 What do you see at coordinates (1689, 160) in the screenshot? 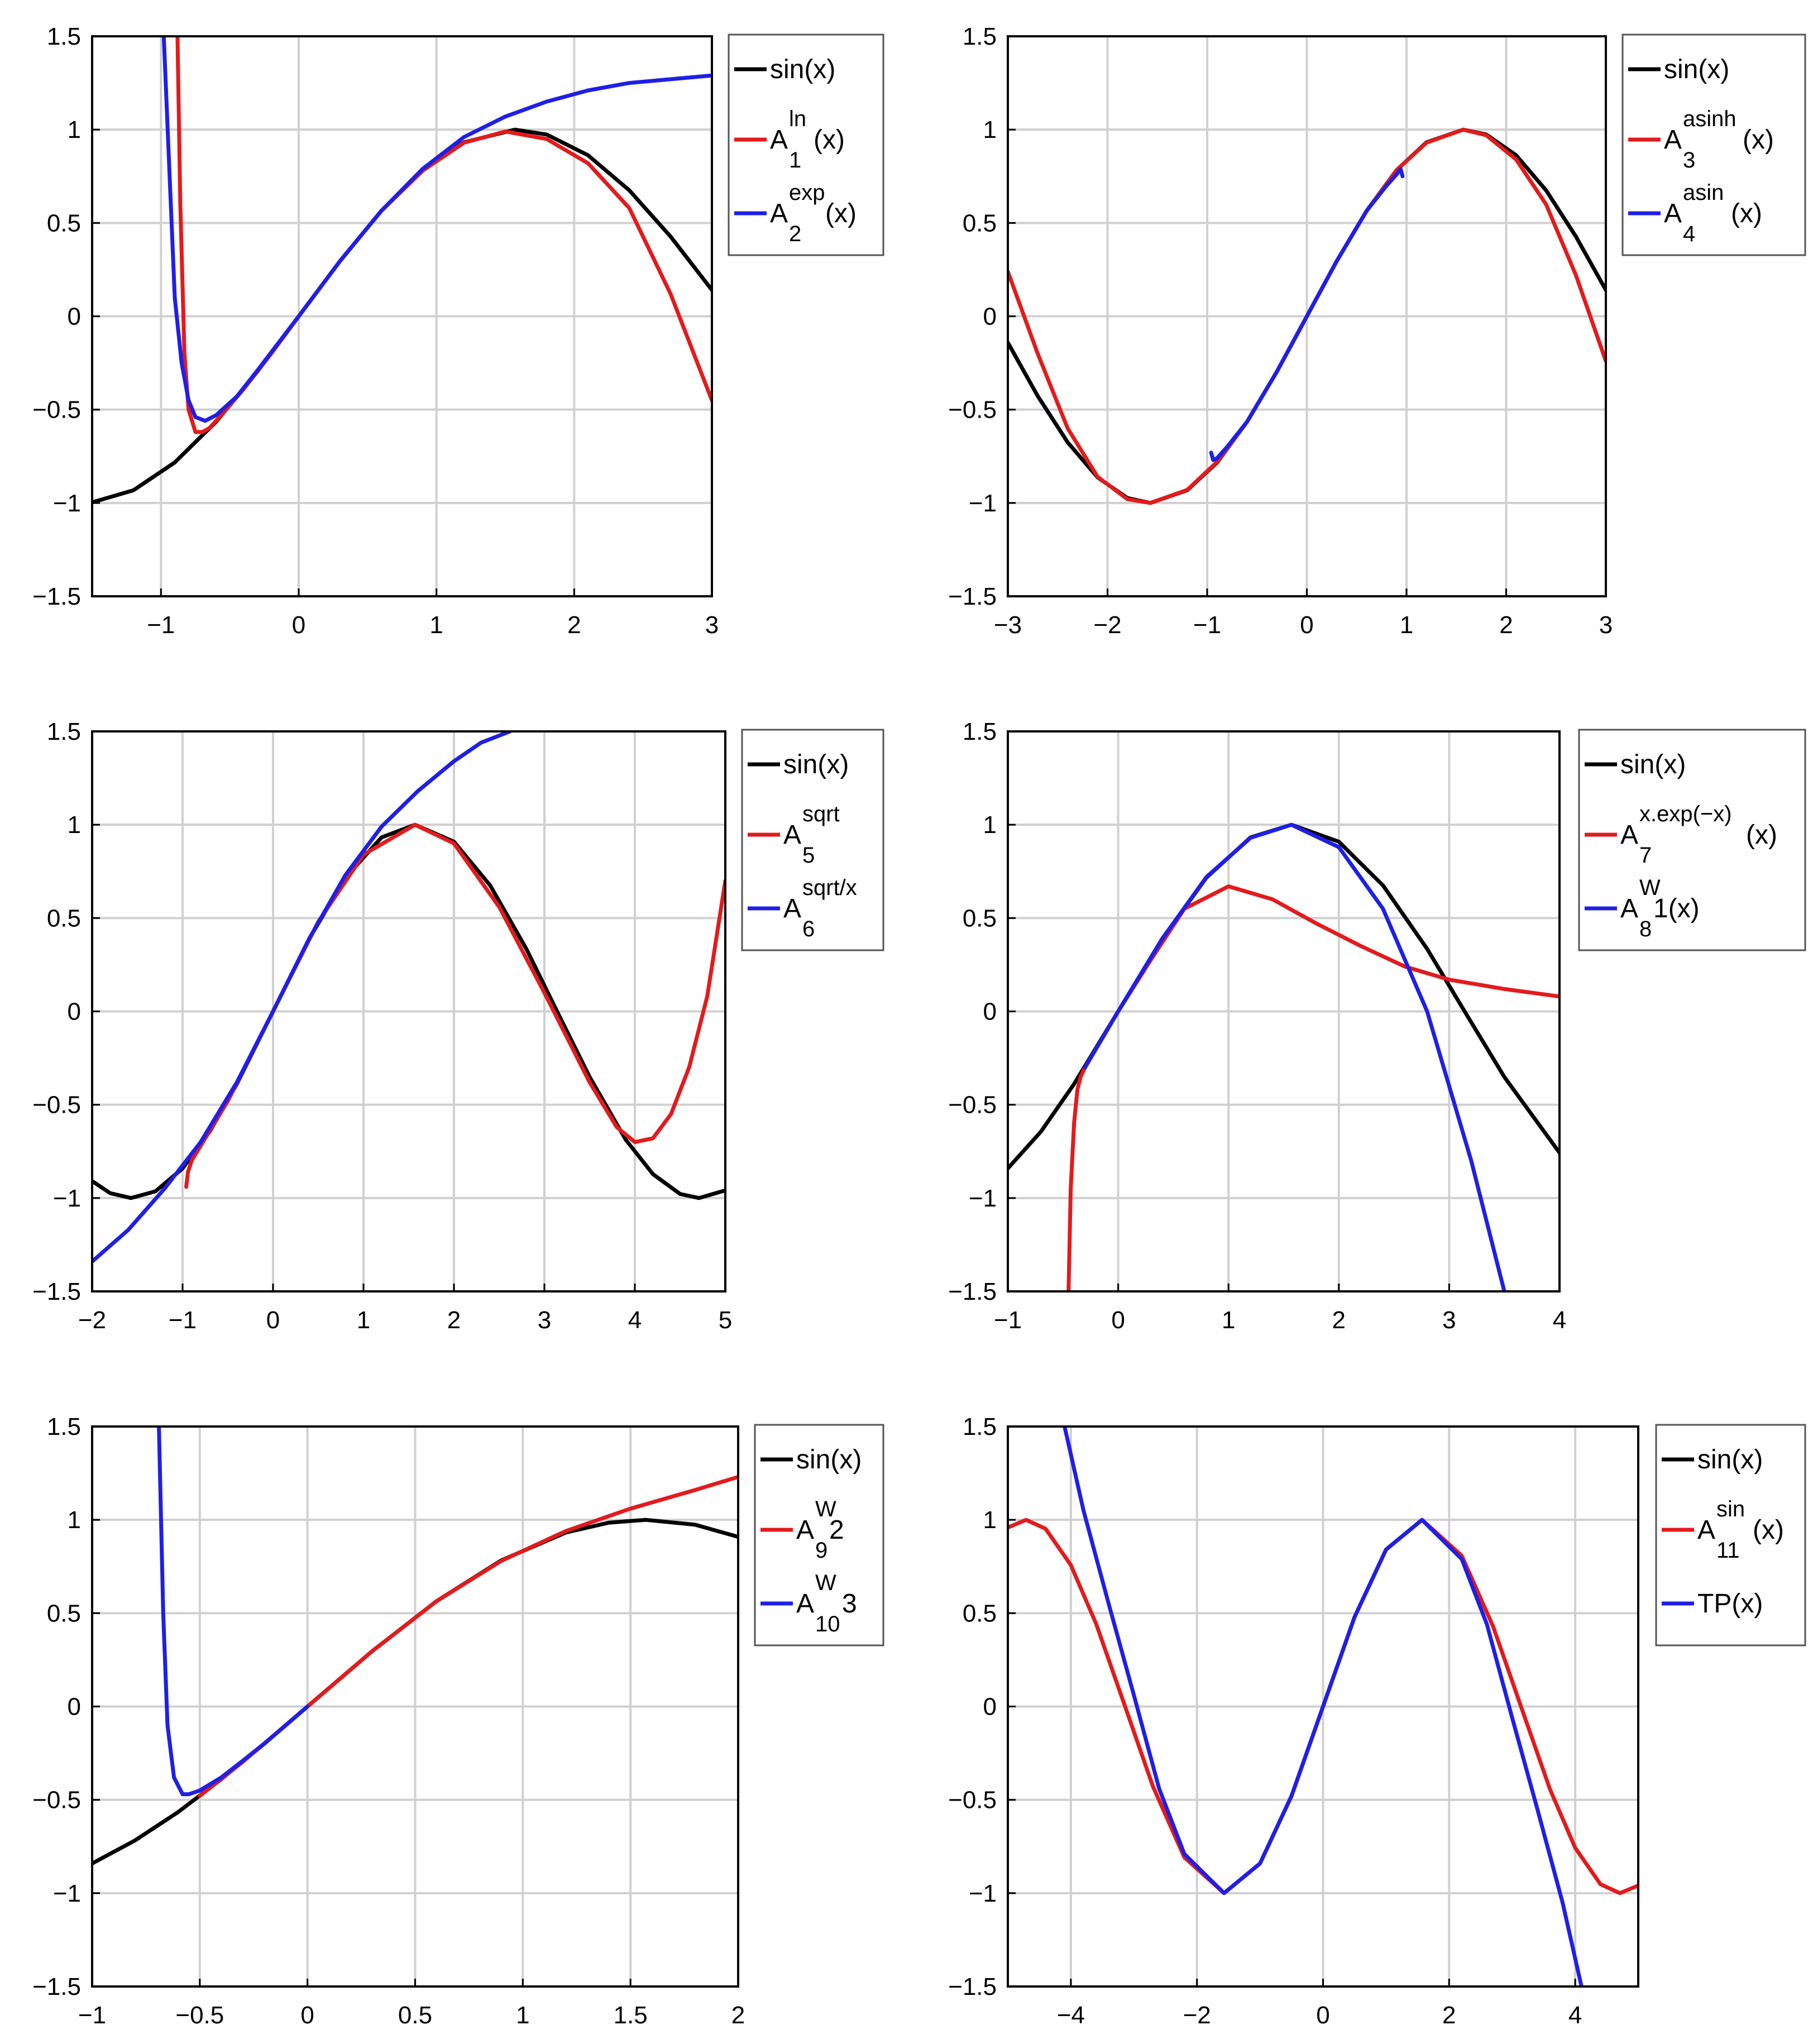
I see `legend-subscript: 3` at bounding box center [1689, 160].